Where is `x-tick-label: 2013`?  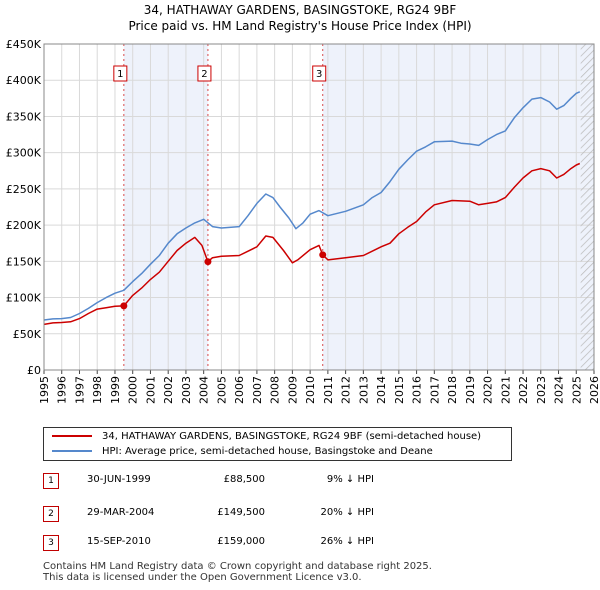
x-tick-label: 2013 is located at coordinates (363, 390).